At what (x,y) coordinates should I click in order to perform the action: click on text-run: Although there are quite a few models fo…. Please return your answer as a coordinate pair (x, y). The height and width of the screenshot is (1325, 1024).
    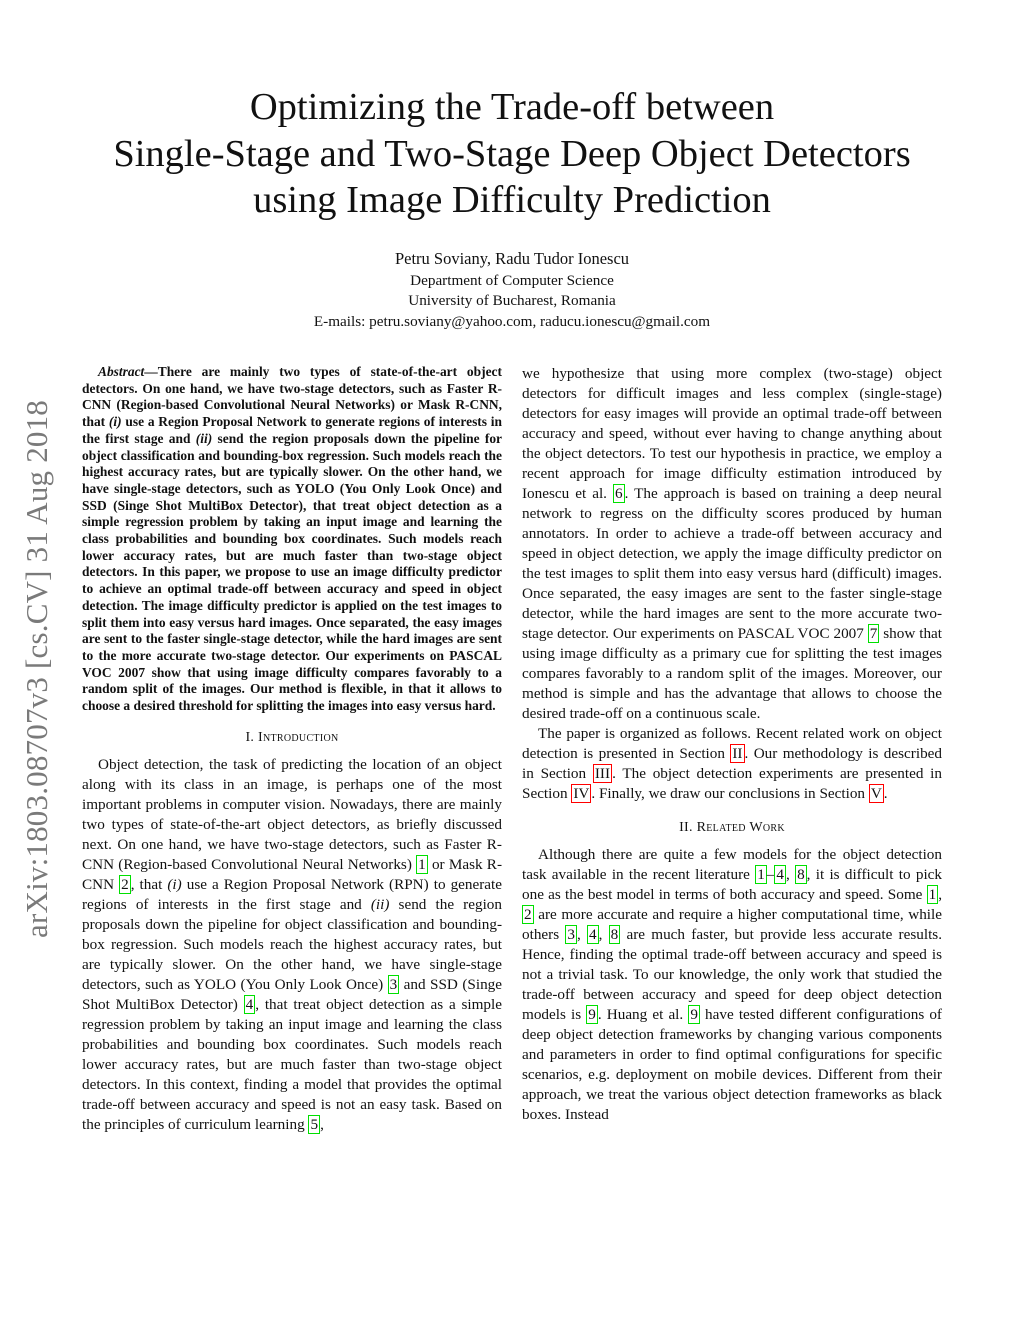
    Looking at the image, I should click on (732, 864).